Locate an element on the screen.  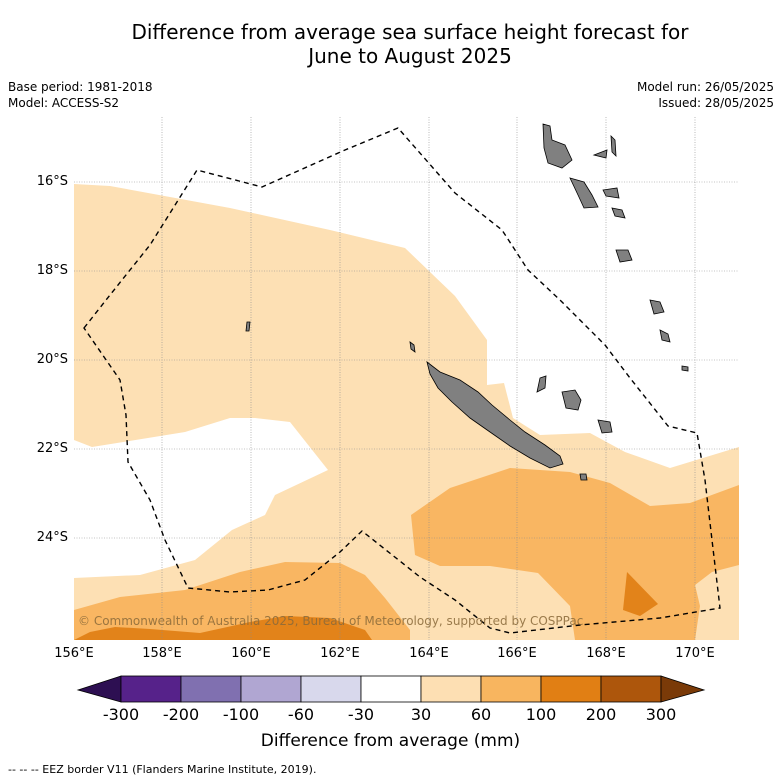
colorbar-tick-label: 300 is located at coordinates (661, 714).